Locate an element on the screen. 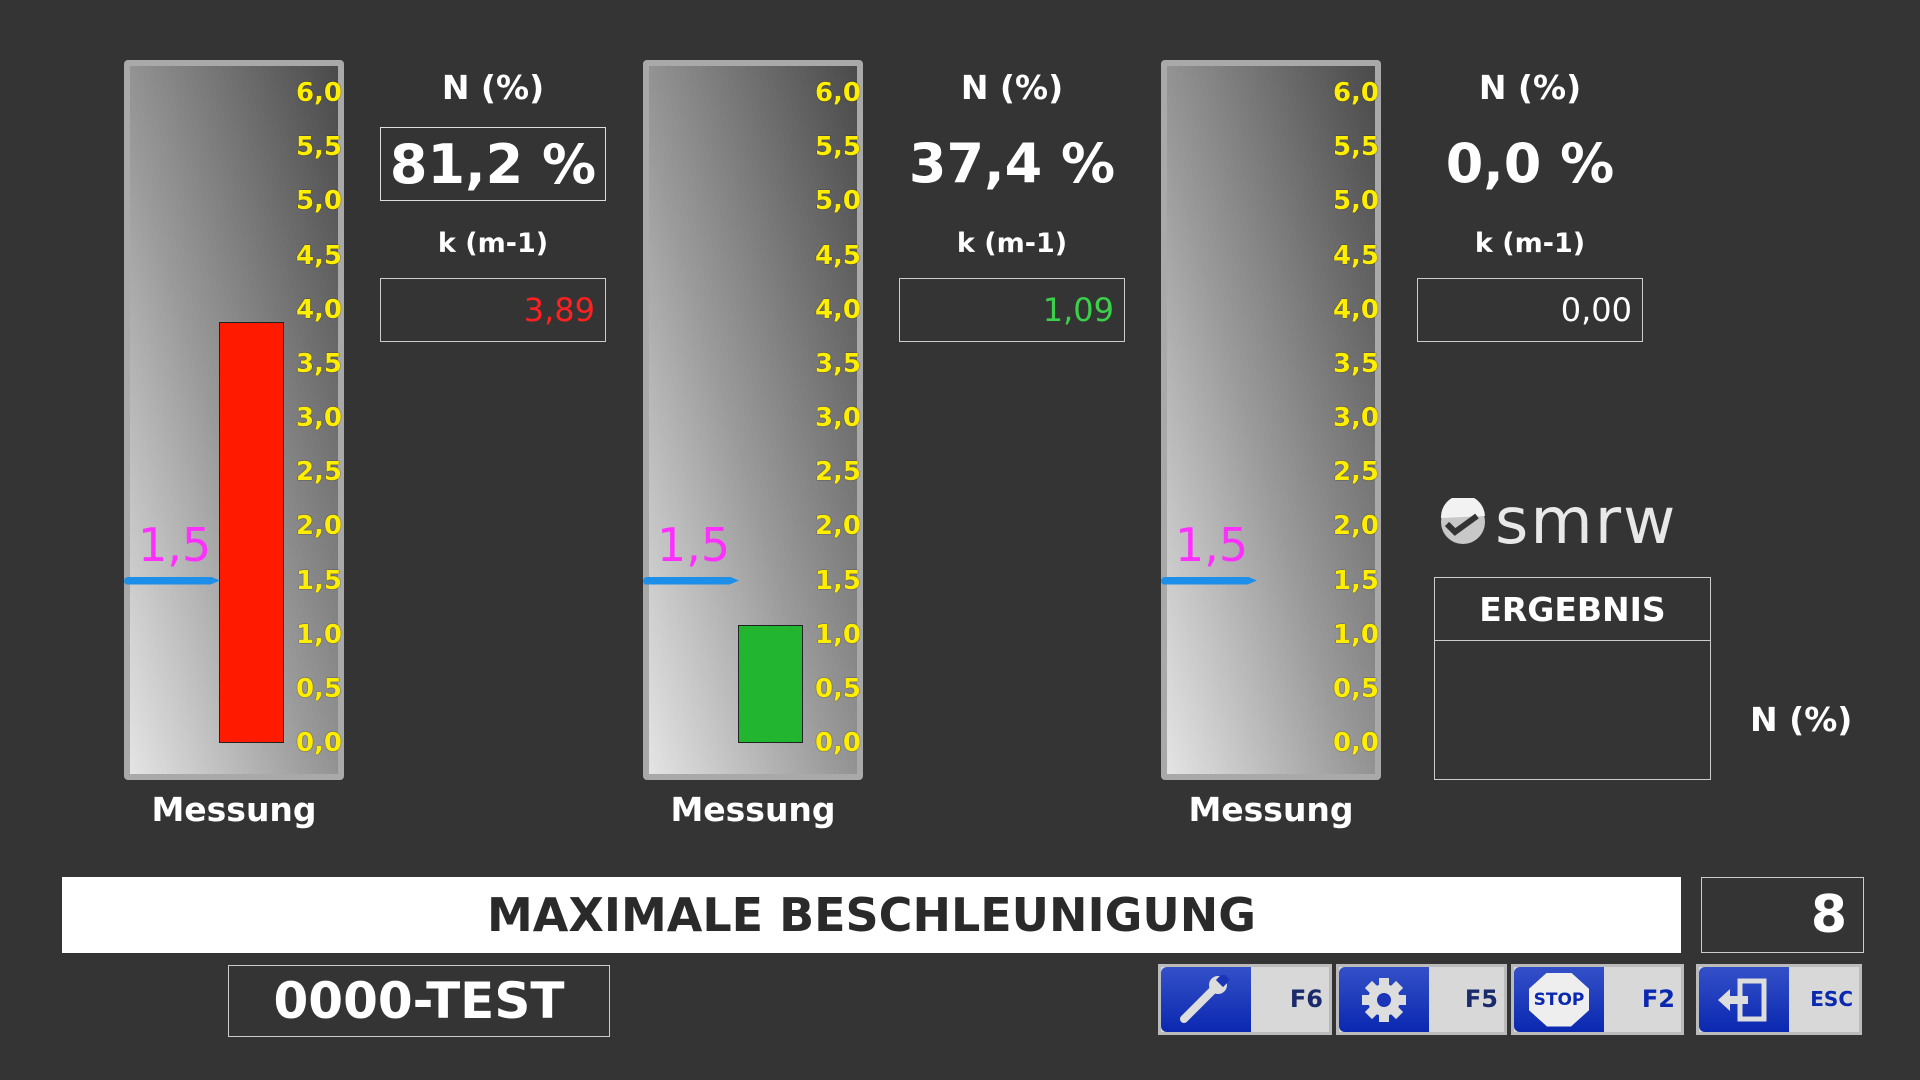 The height and width of the screenshot is (1080, 1920). k-value: 0,00 is located at coordinates (1530, 310).